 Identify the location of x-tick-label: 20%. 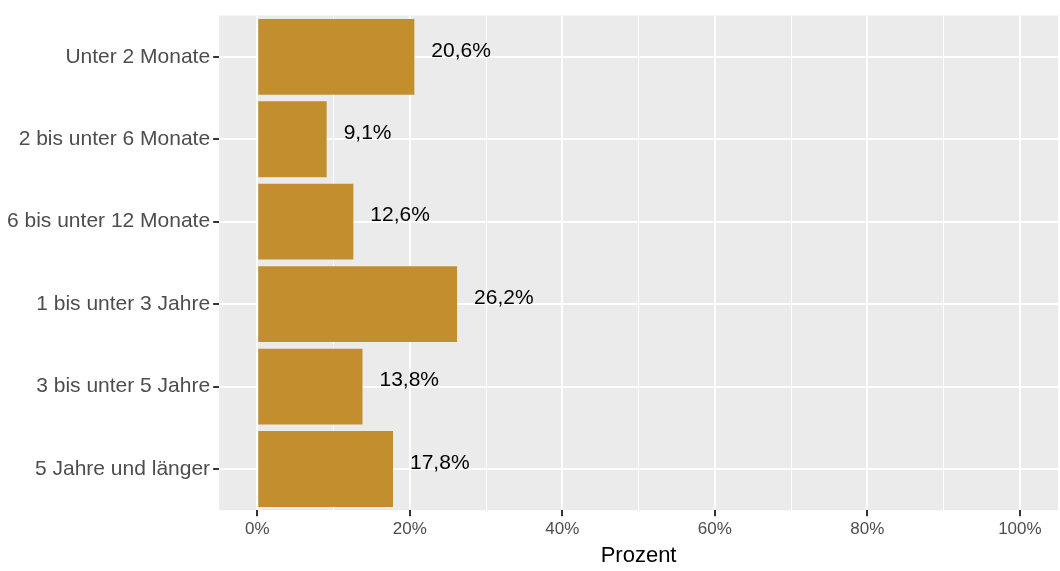
(409, 529).